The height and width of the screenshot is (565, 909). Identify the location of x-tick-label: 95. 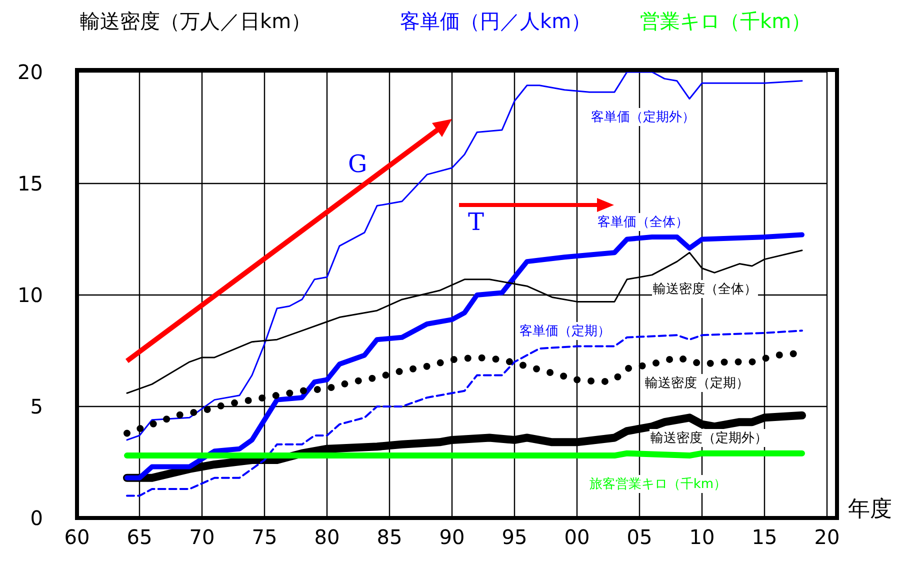
(515, 537).